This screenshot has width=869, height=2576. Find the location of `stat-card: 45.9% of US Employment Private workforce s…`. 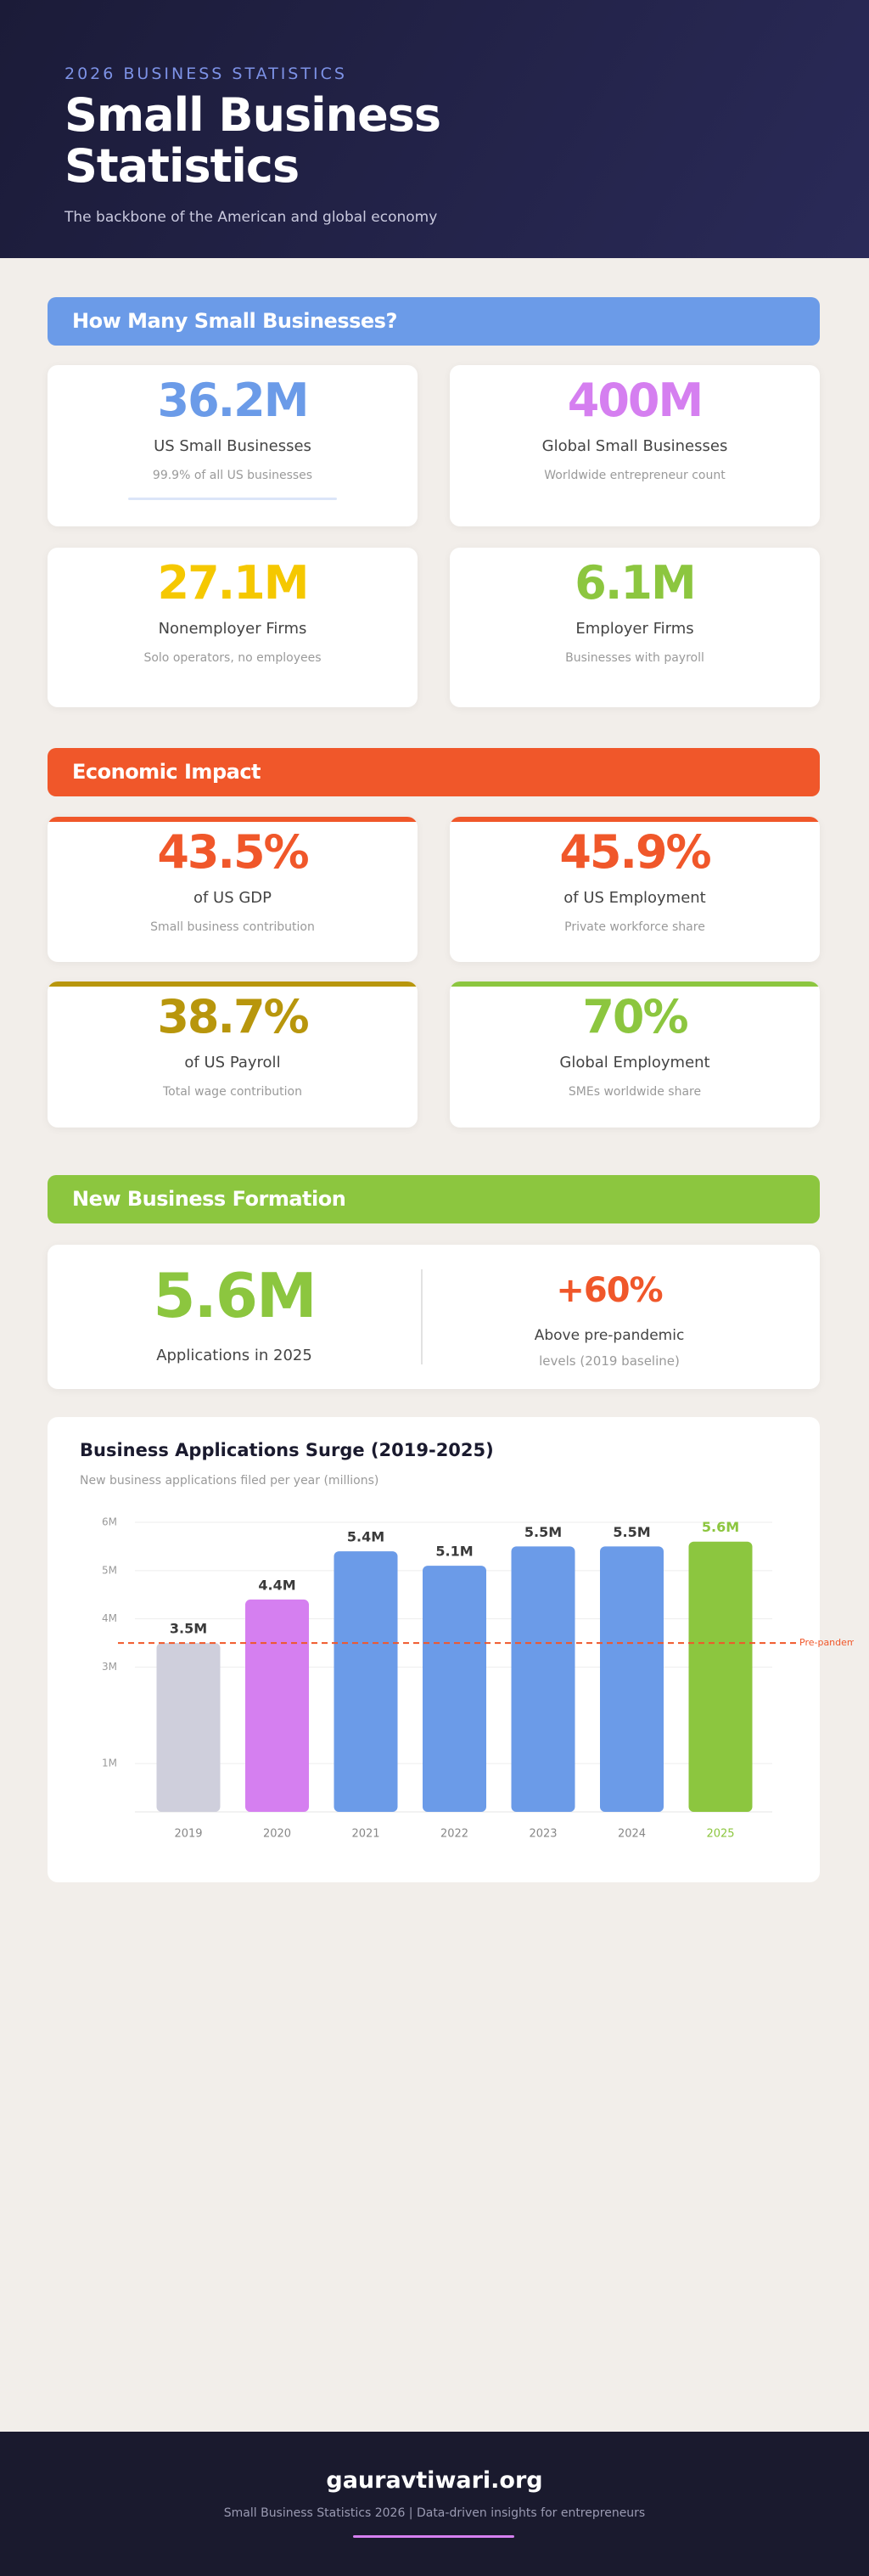

stat-card: 45.9% of US Employment Private workforce s… is located at coordinates (635, 889).